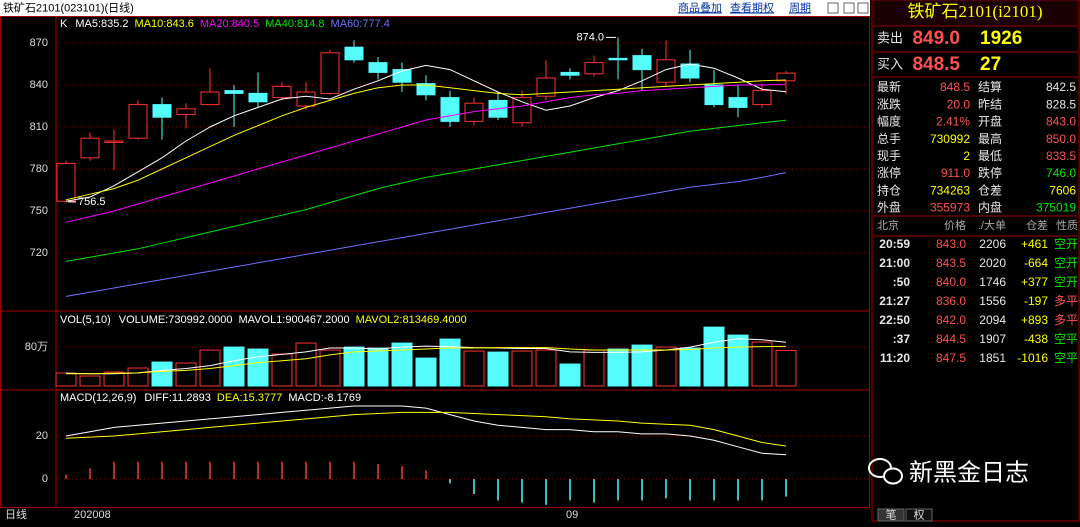 The height and width of the screenshot is (527, 1080). I want to click on tick-cell: 836.0, so click(951, 301).